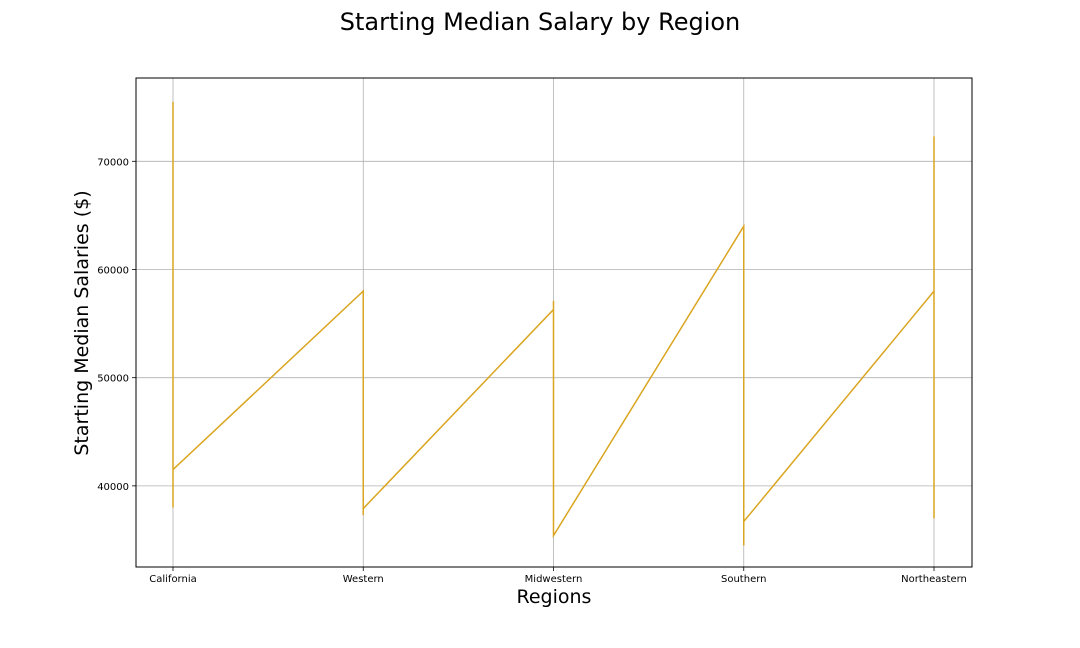  I want to click on x-axis-label: Regions, so click(554, 597).